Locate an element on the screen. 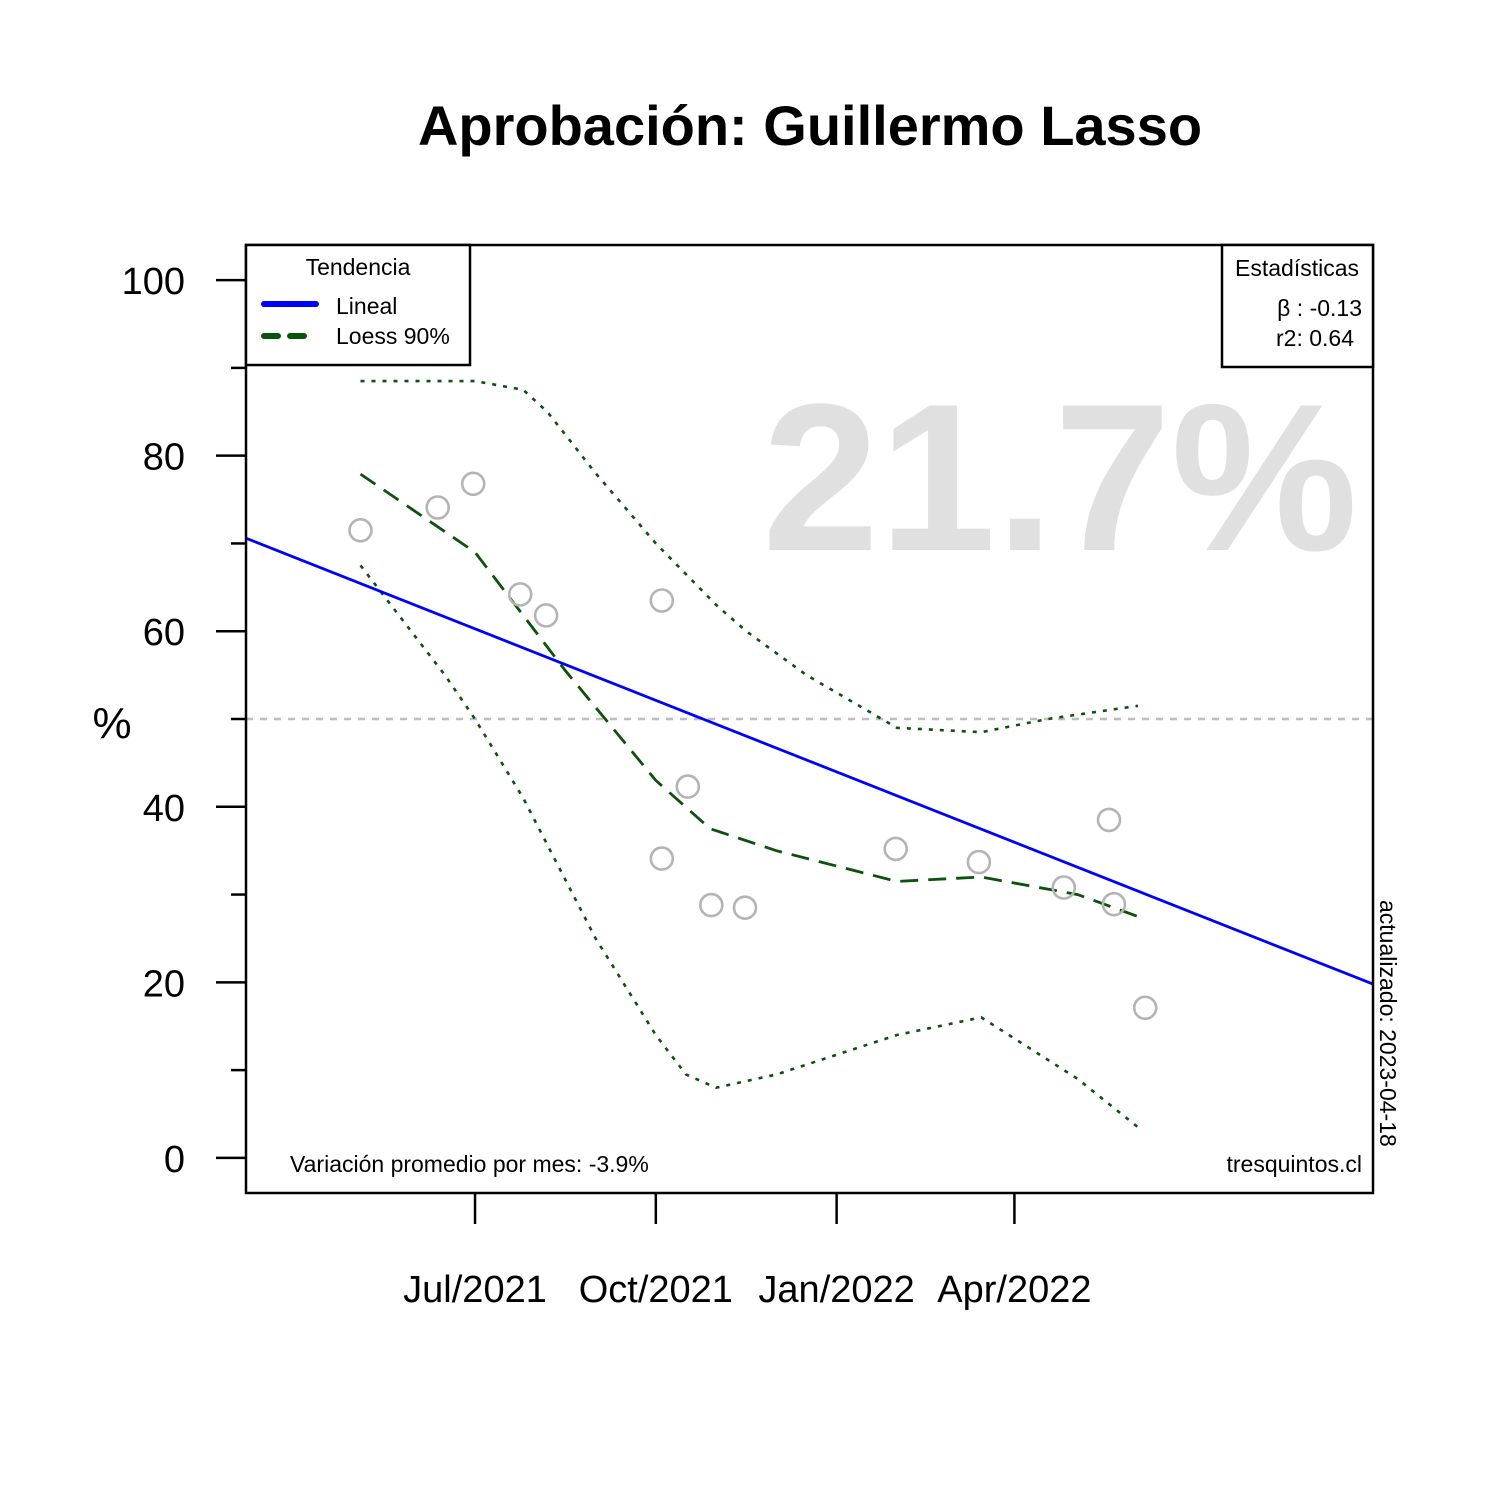  x-tick-label-3: Apr/2022 is located at coordinates (1014, 1290).